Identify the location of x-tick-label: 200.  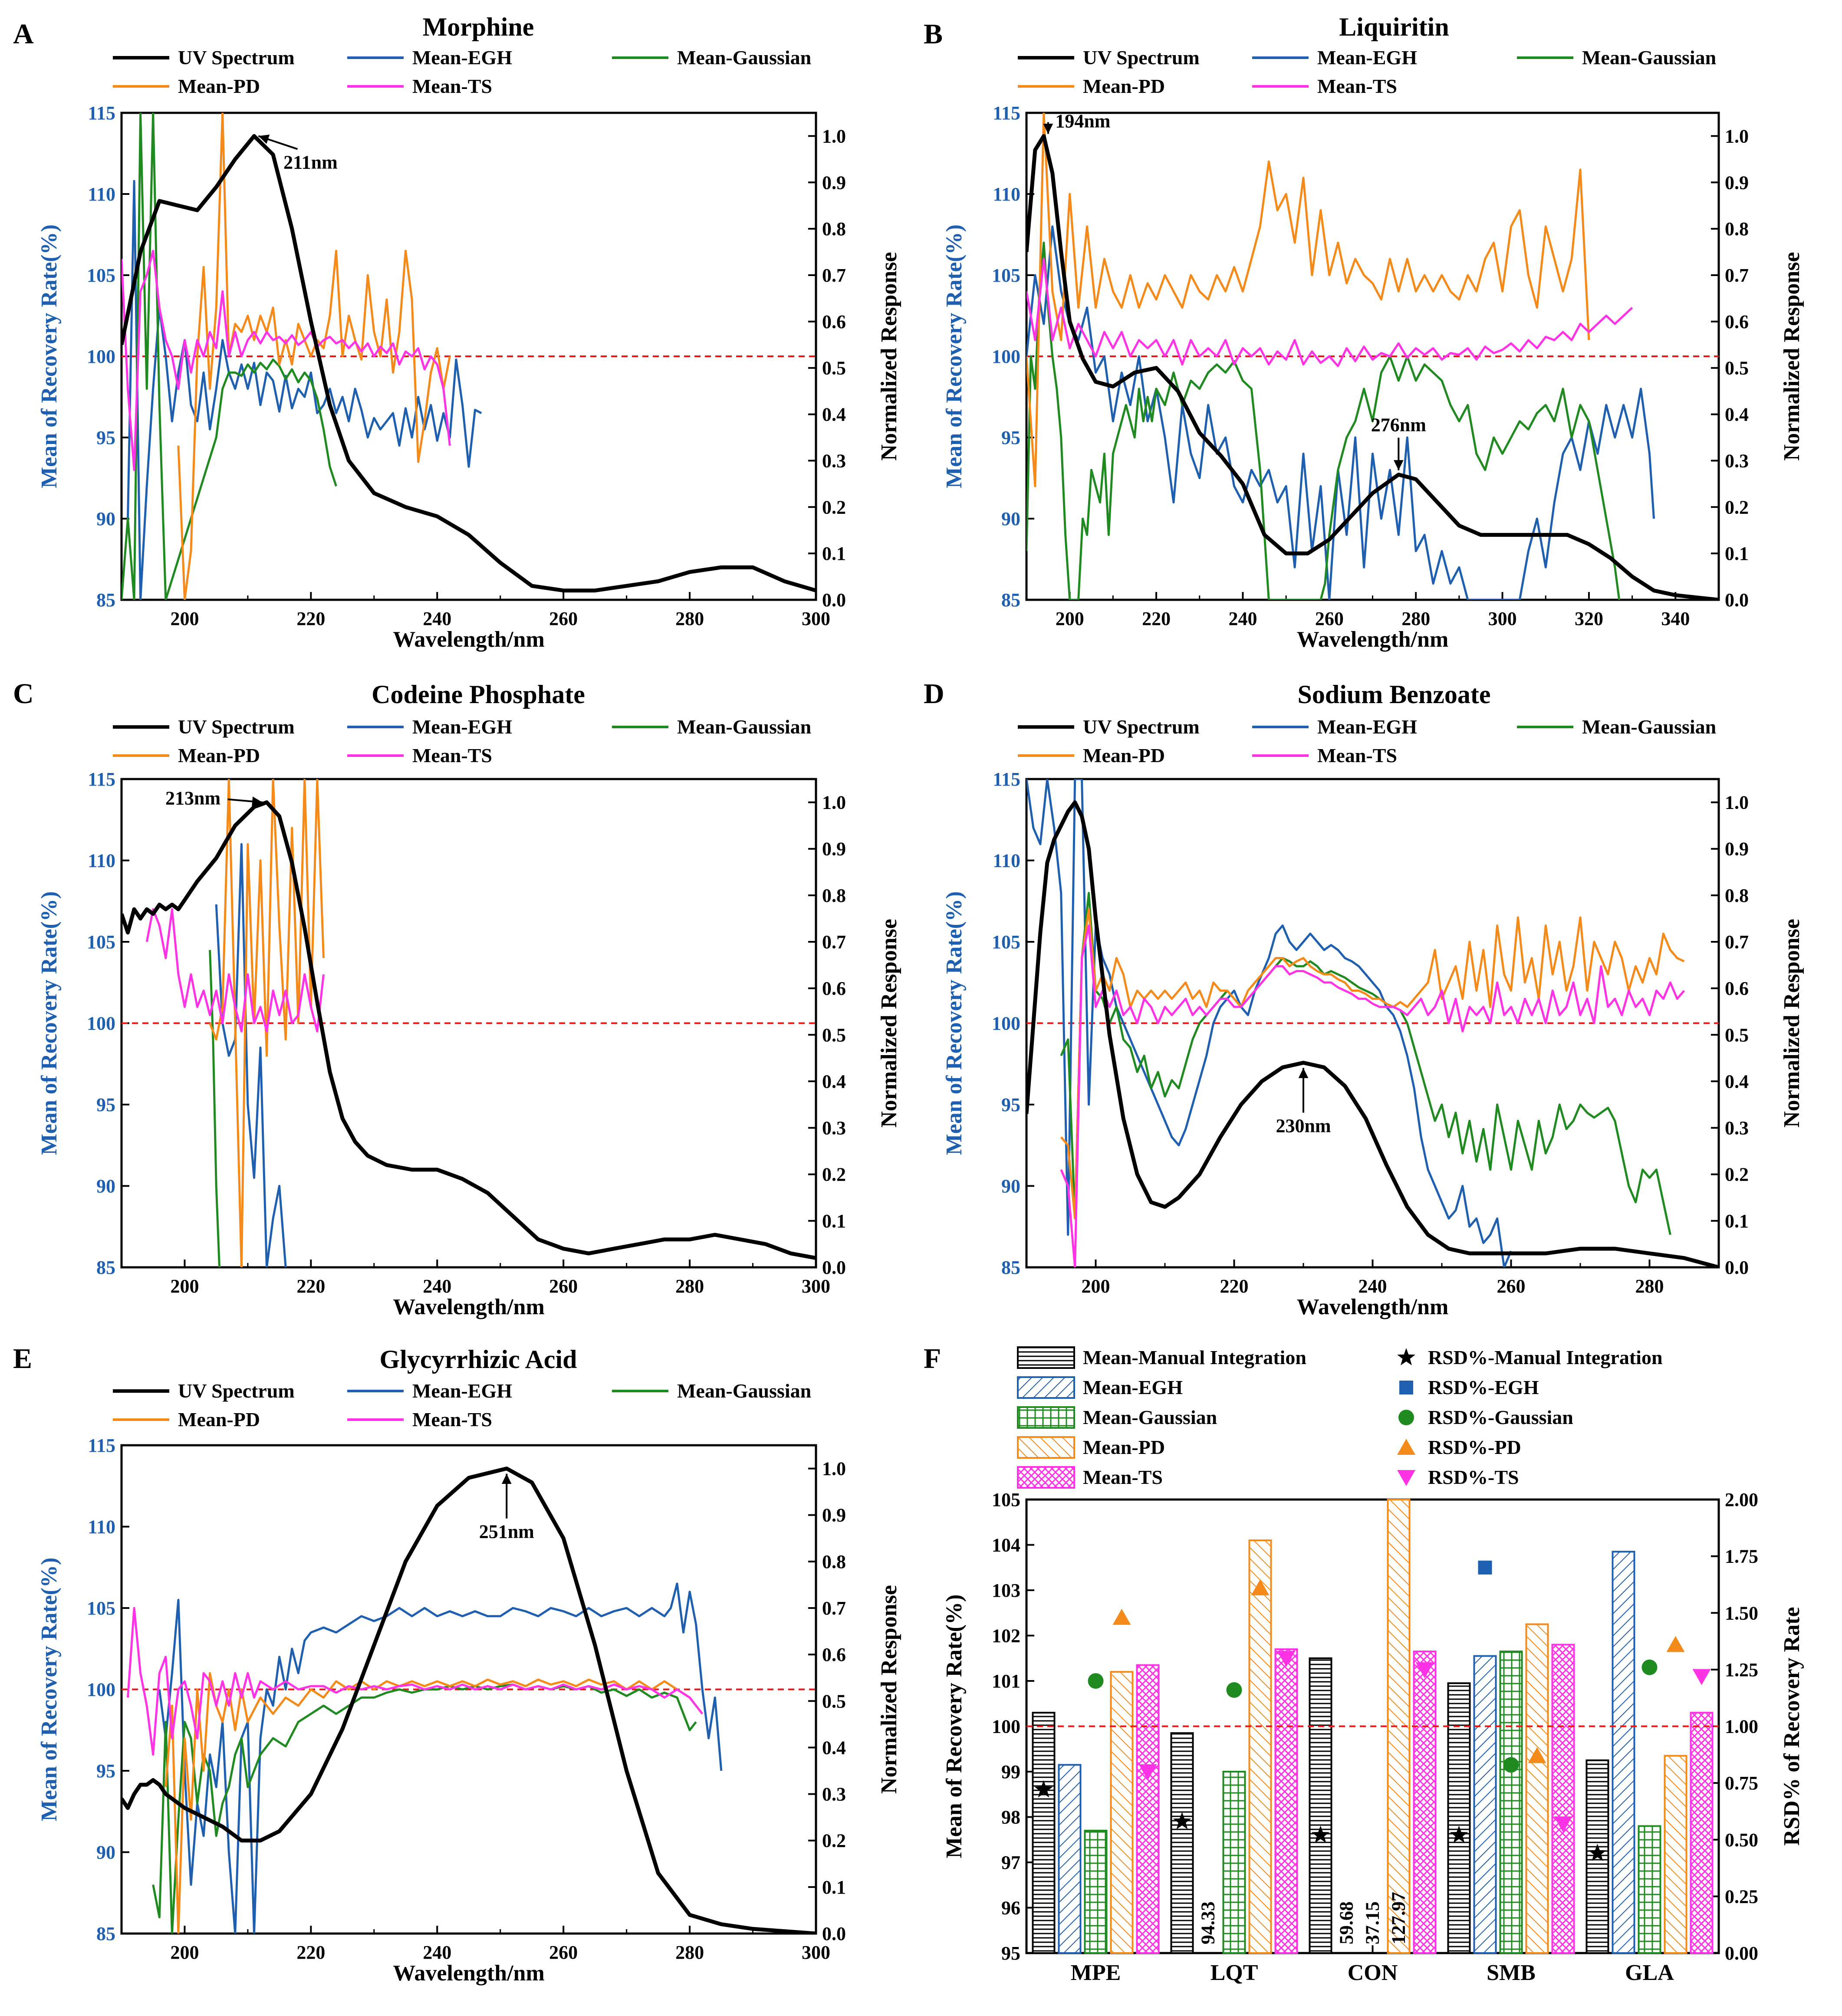
(1096, 1287).